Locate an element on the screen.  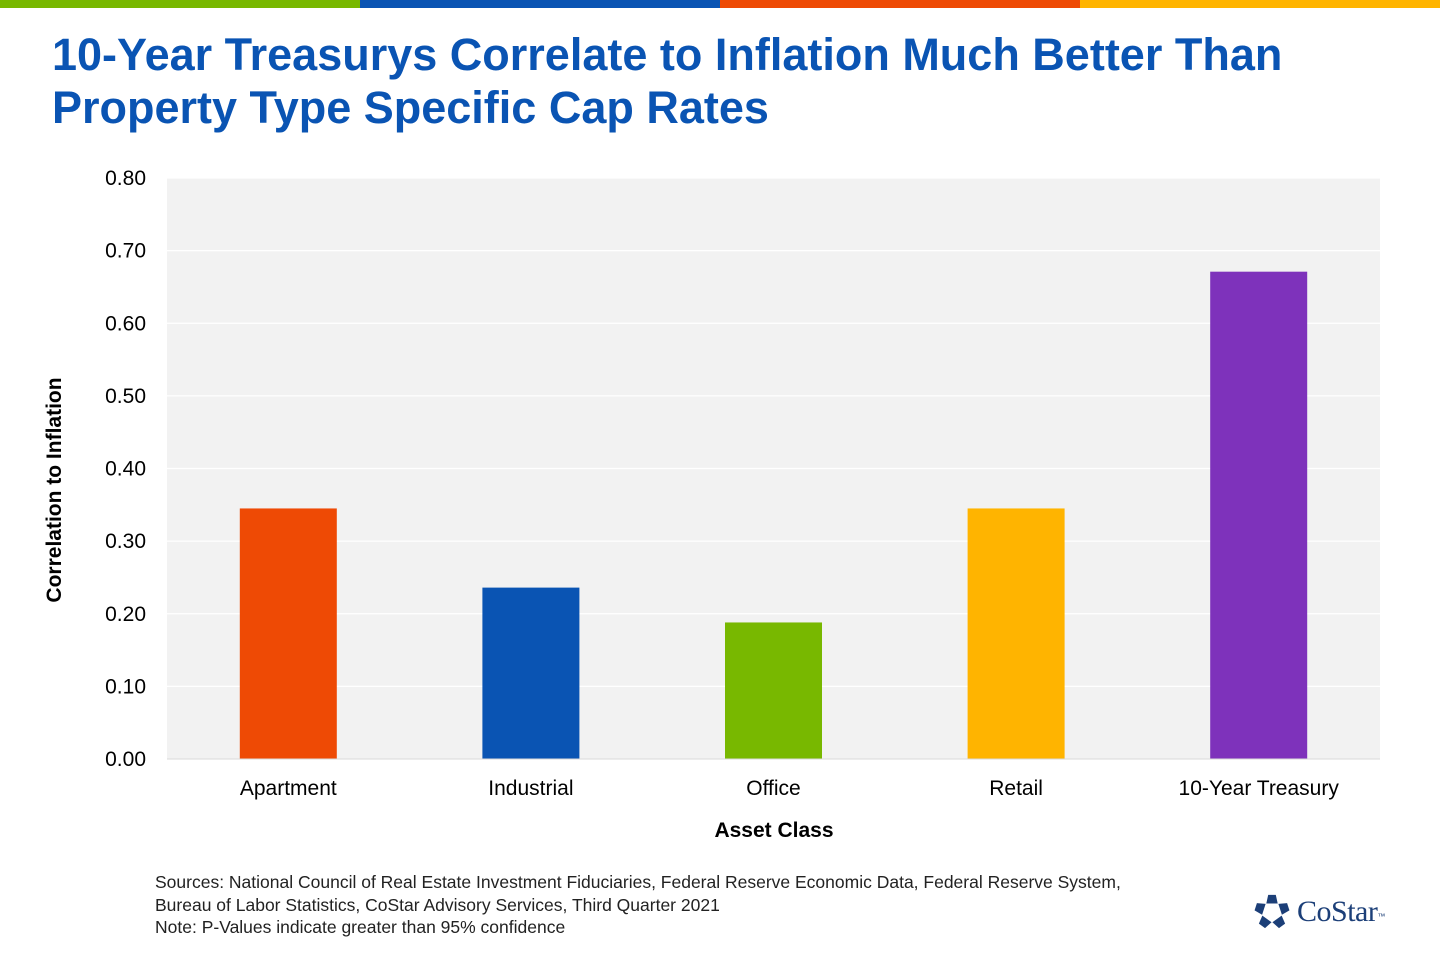
y-tick-label: 0.50 is located at coordinates (125, 396).